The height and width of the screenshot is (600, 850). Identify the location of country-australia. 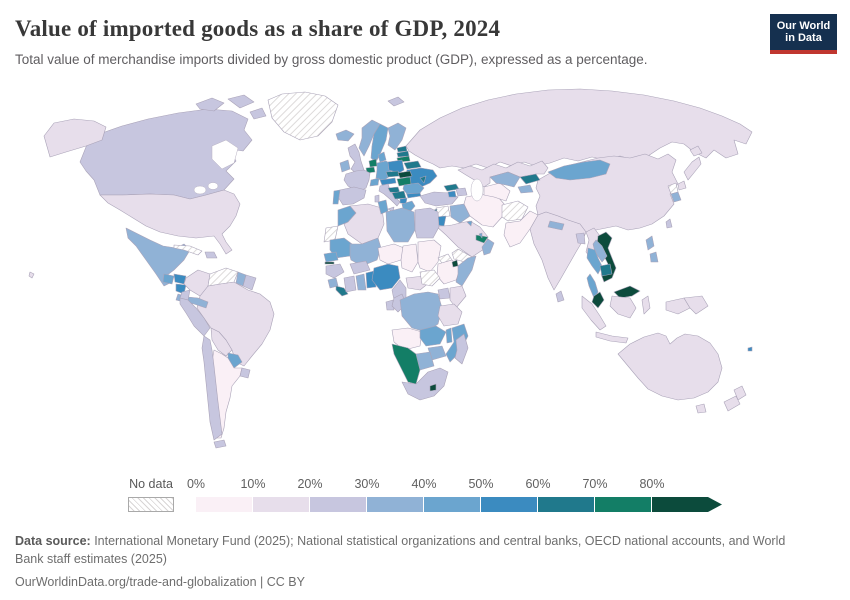
(670, 366).